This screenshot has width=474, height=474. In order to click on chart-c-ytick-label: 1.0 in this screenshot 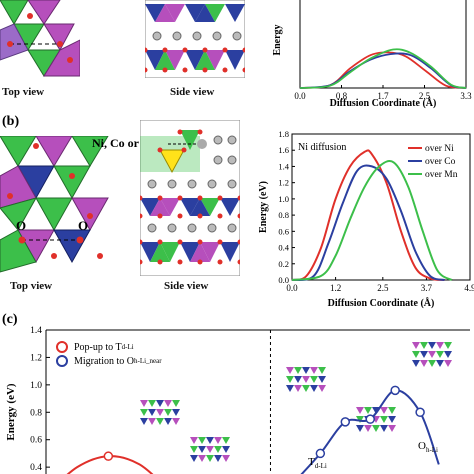, I will do `click(36, 386)`.